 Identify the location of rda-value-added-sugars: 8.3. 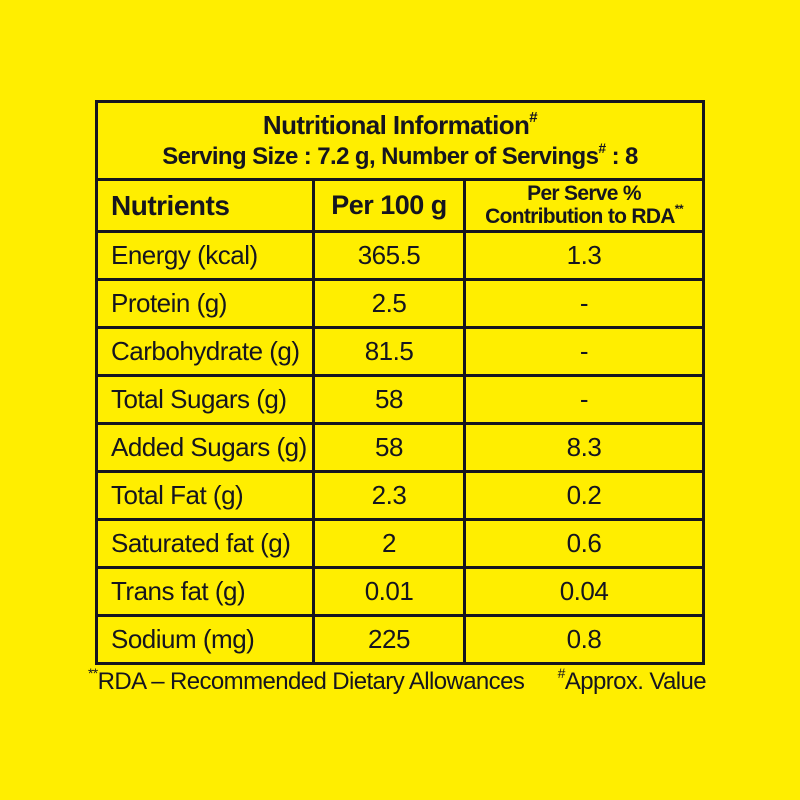
(584, 447).